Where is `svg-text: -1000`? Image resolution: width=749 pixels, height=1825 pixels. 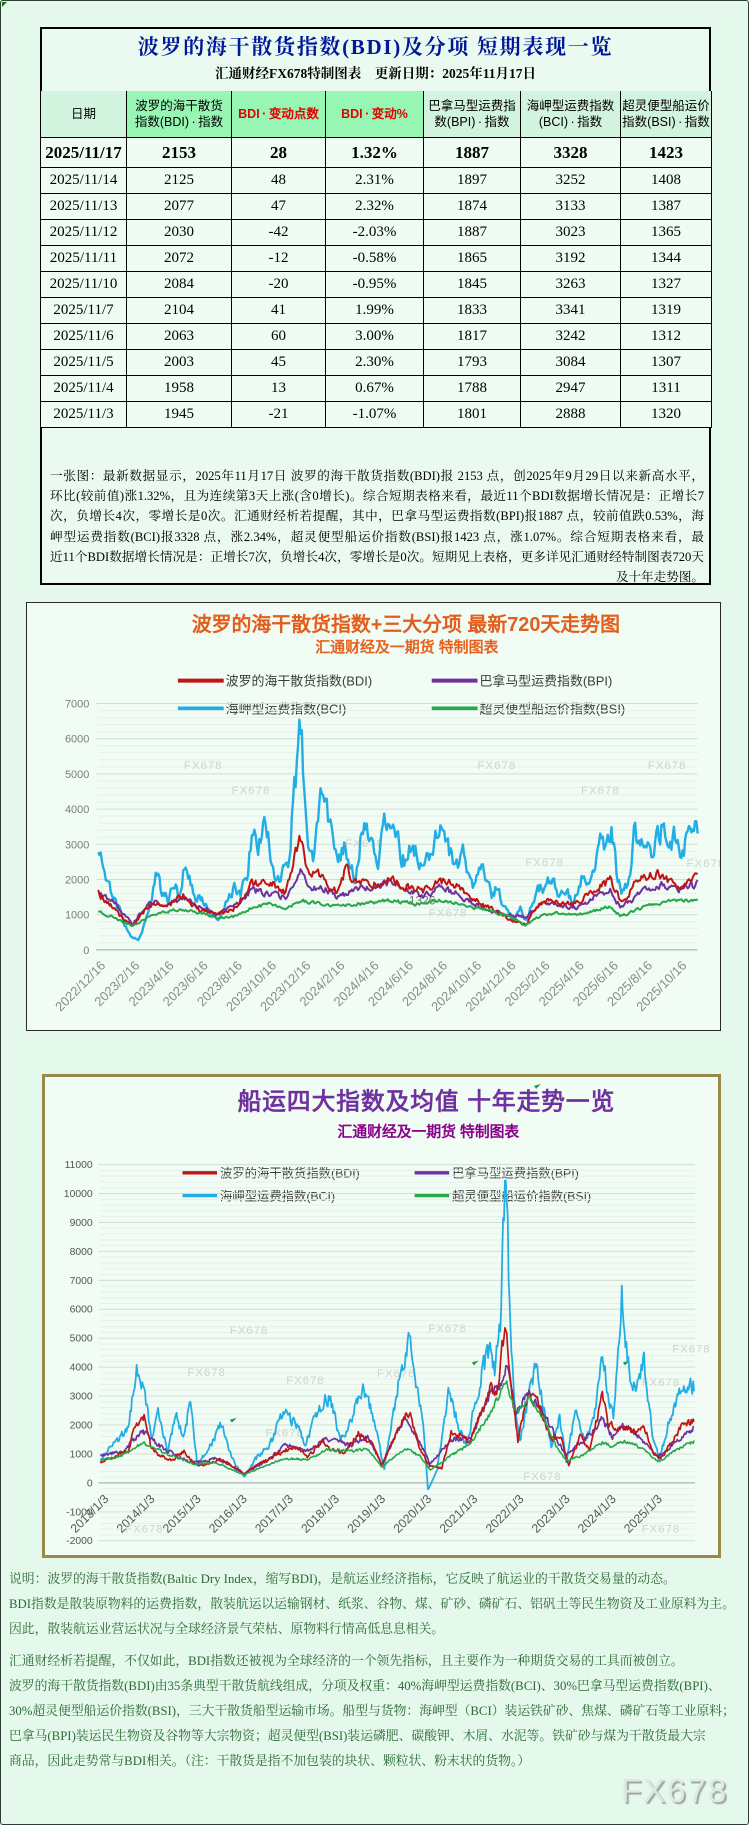 svg-text: -1000 is located at coordinates (79, 1512).